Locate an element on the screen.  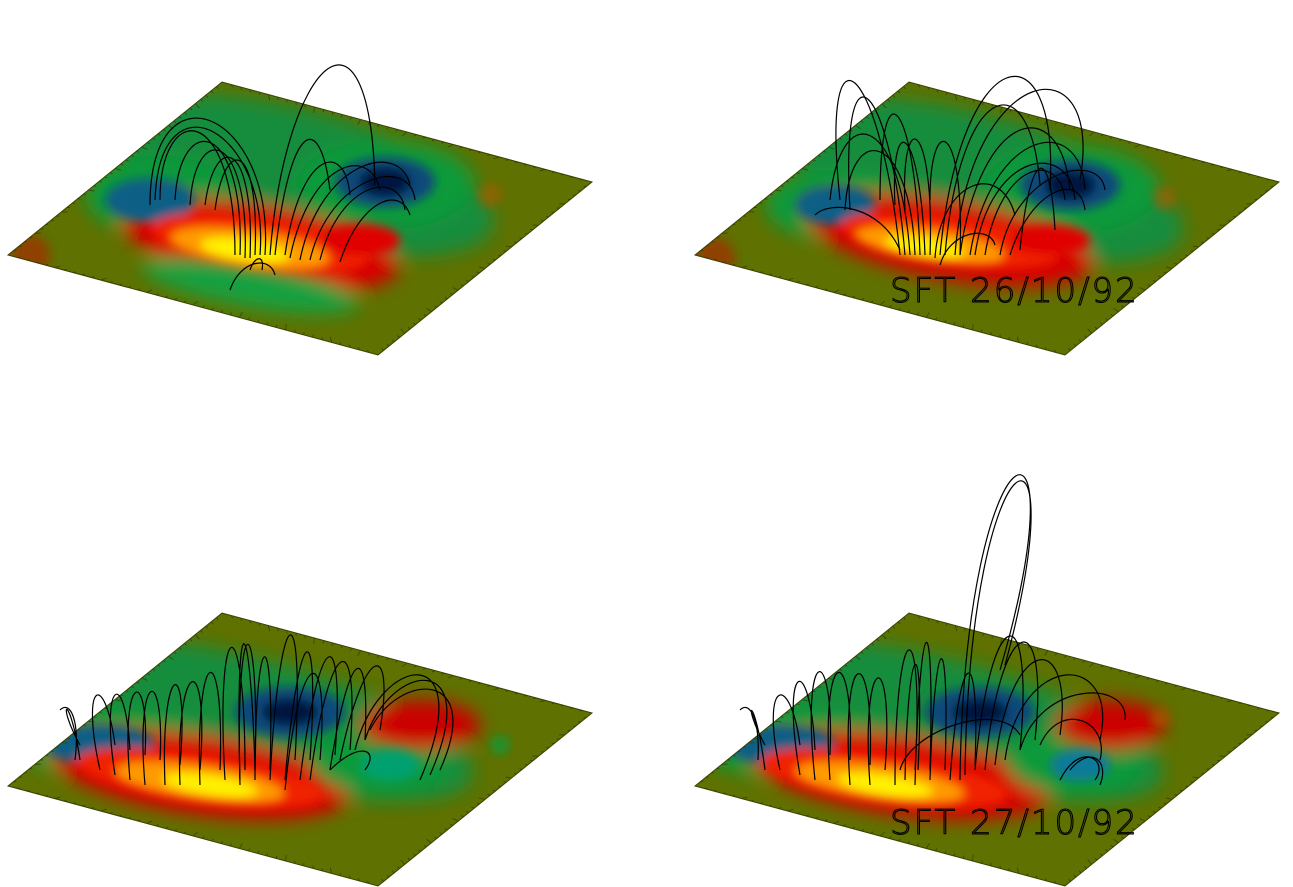
field-contours is located at coordinates (265, 729).